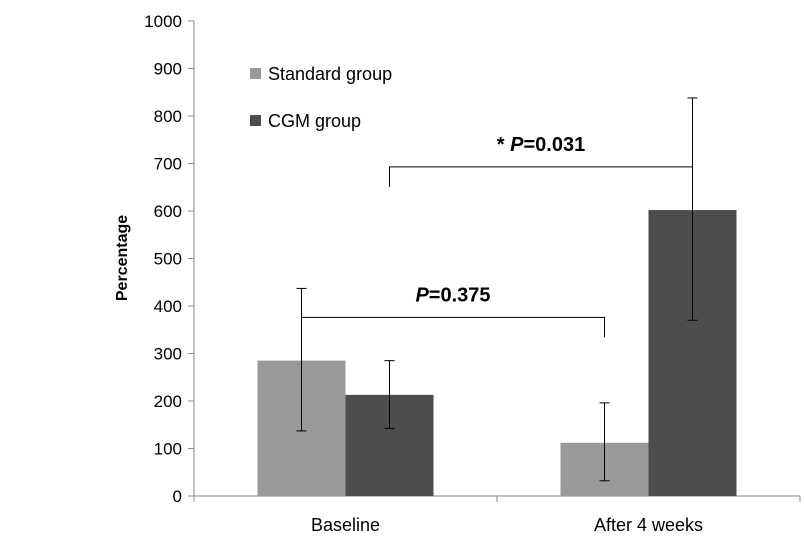 Image resolution: width=804 pixels, height=536 pixels. What do you see at coordinates (330, 74) in the screenshot?
I see `legend-entry: Standard group` at bounding box center [330, 74].